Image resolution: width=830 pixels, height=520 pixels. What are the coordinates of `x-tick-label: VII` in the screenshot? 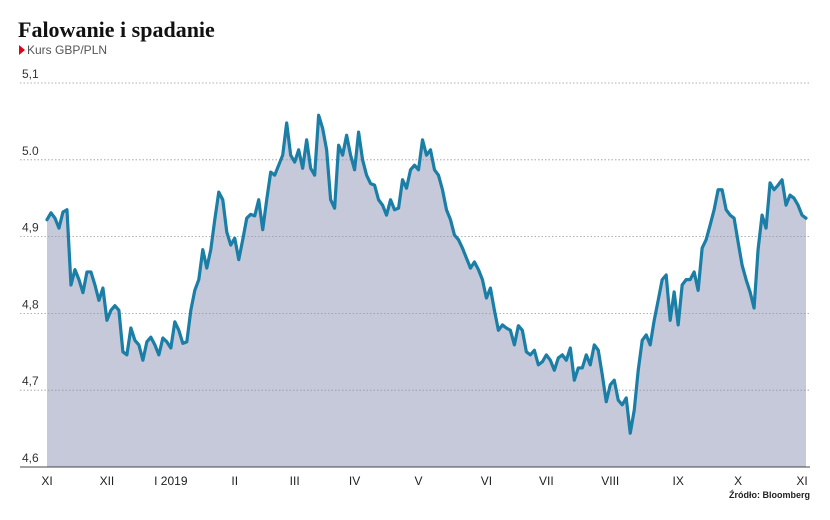 It's located at (546, 481).